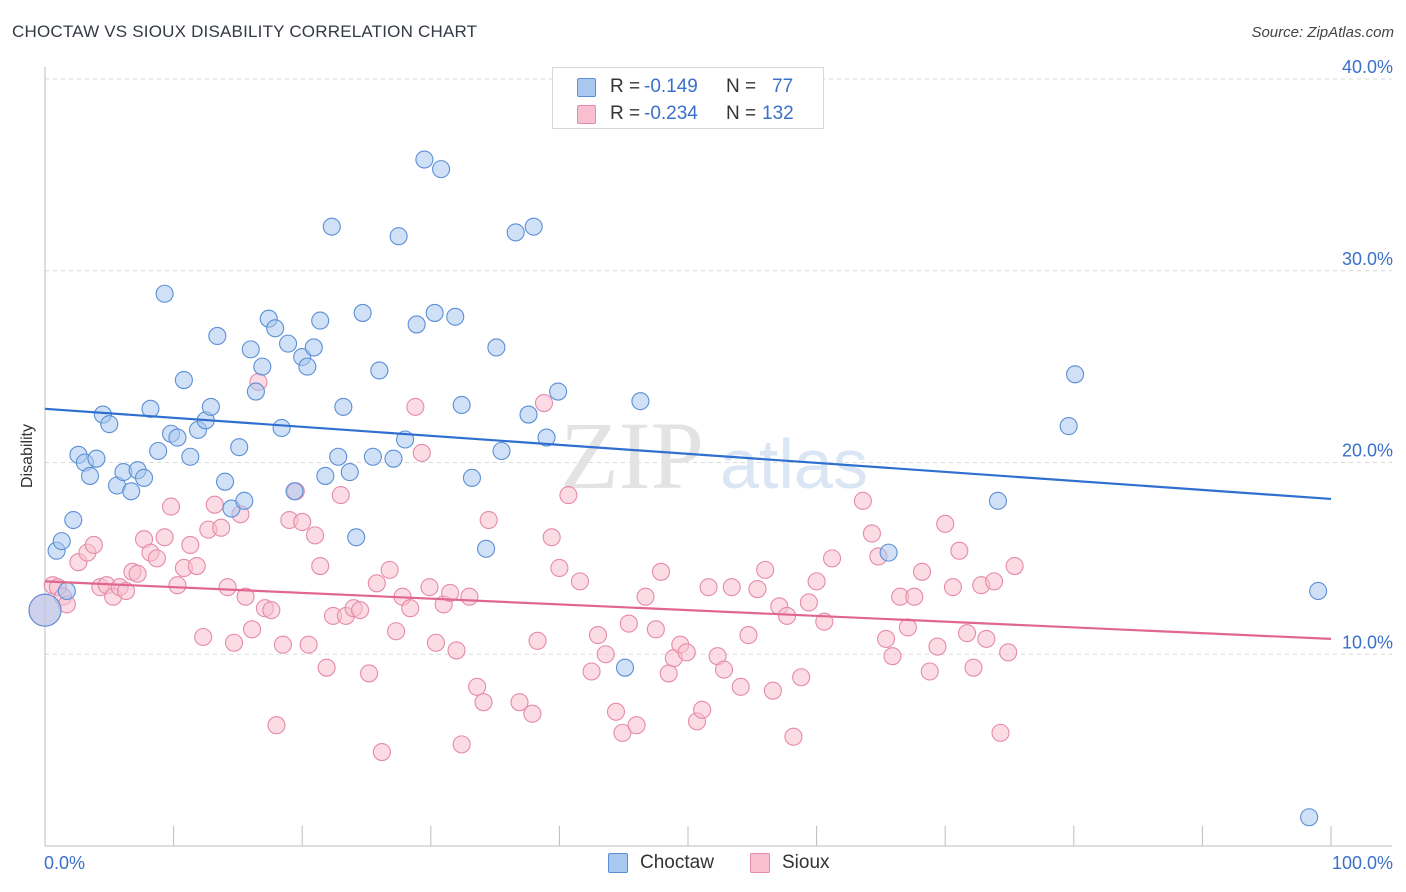 The image size is (1406, 892). What do you see at coordinates (586, 87) in the screenshot?
I see `choctaw-swatch` at bounding box center [586, 87].